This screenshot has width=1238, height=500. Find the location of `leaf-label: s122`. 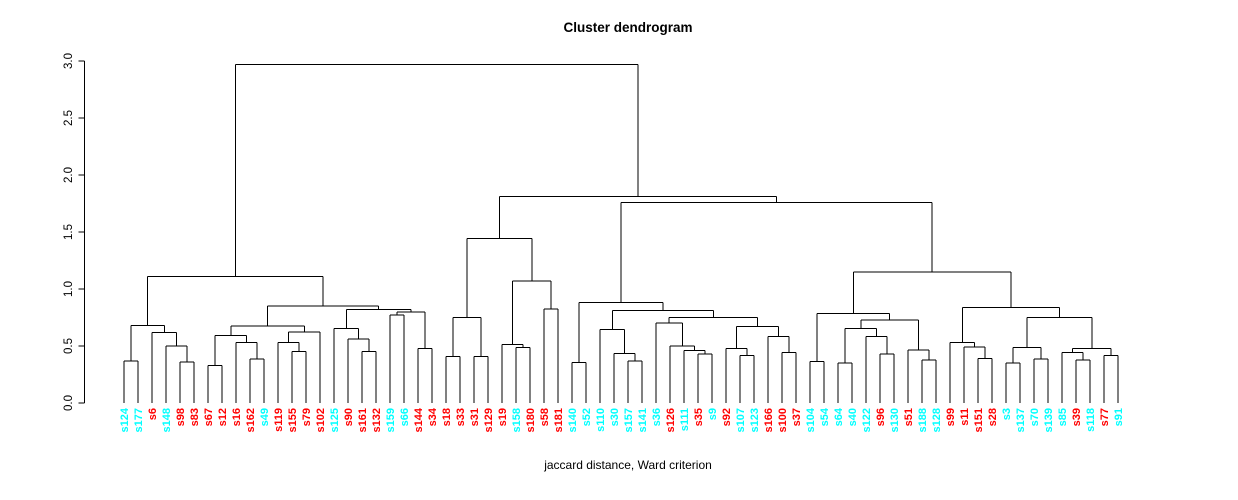

leaf-label: s122 is located at coordinates (867, 420).